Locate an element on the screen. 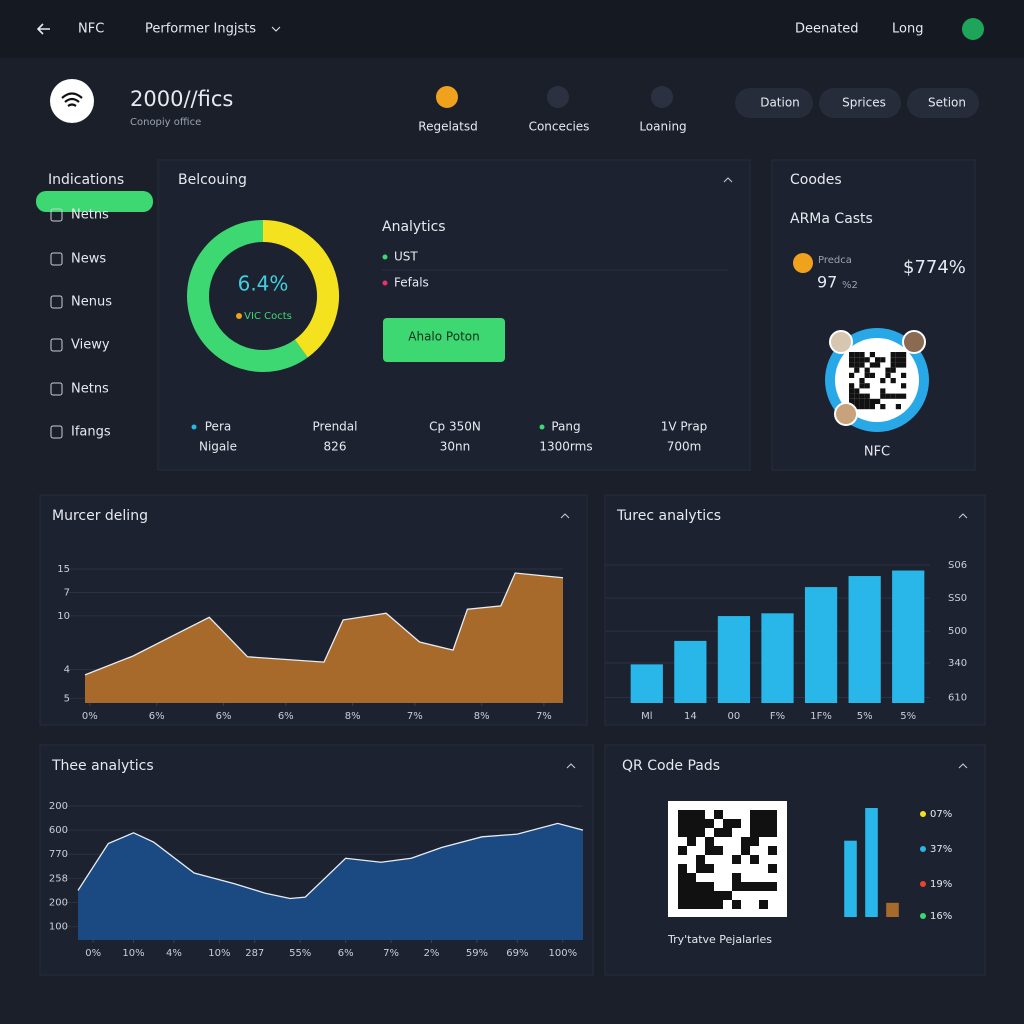 The height and width of the screenshot is (1024, 1024). button-label: Setion is located at coordinates (947, 103).